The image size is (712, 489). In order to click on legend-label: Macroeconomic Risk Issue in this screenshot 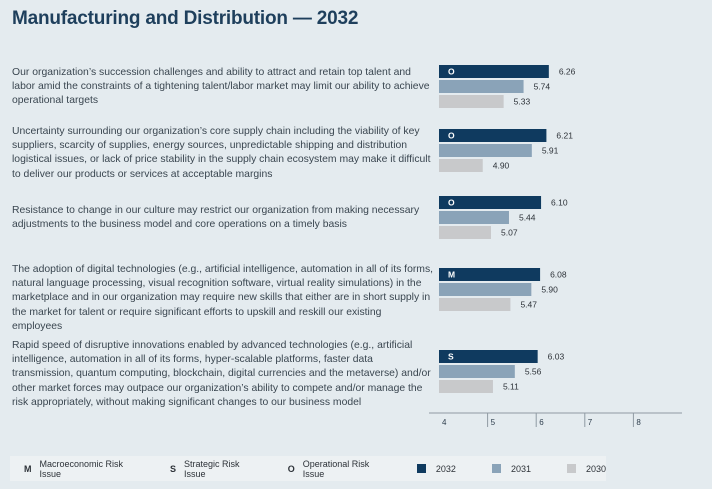, I will do `click(81, 468)`.